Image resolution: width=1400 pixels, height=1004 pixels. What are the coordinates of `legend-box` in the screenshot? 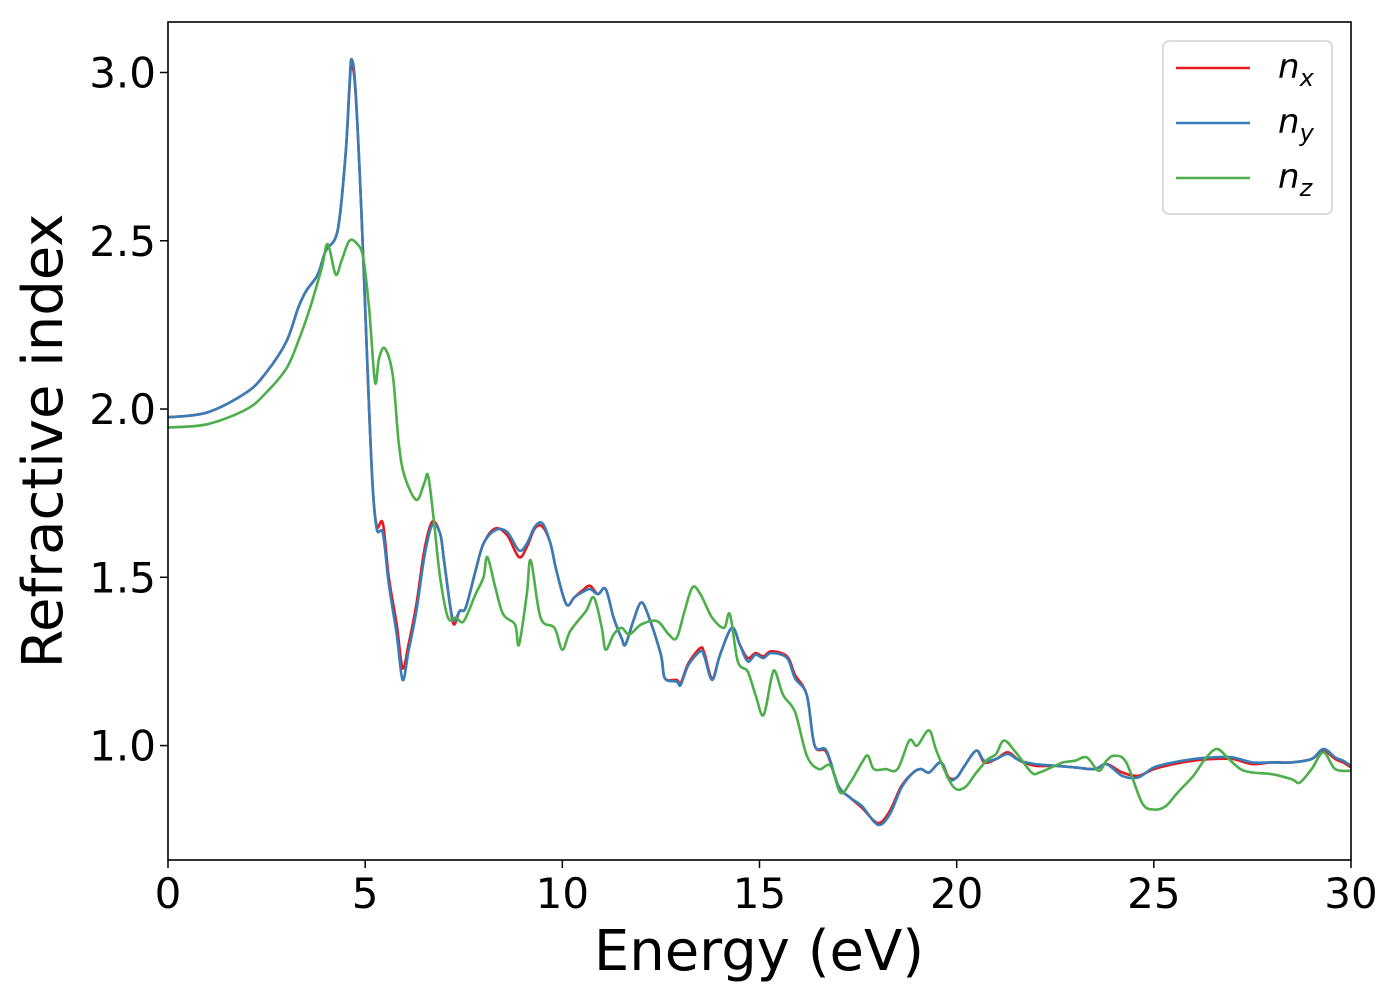 It's located at (1247, 127).